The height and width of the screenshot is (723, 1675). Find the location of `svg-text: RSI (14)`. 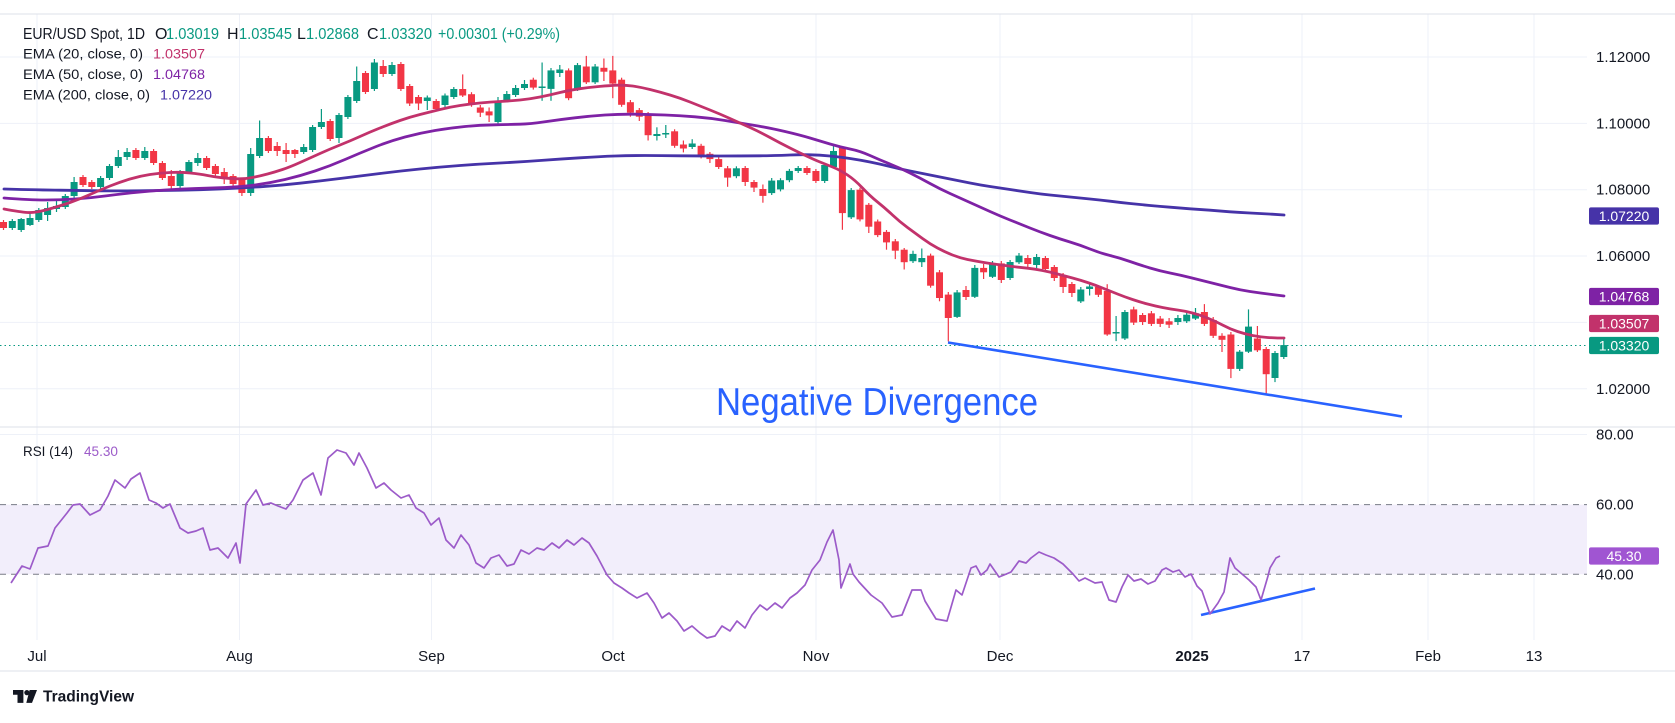

svg-text: RSI (14) is located at coordinates (48, 451).